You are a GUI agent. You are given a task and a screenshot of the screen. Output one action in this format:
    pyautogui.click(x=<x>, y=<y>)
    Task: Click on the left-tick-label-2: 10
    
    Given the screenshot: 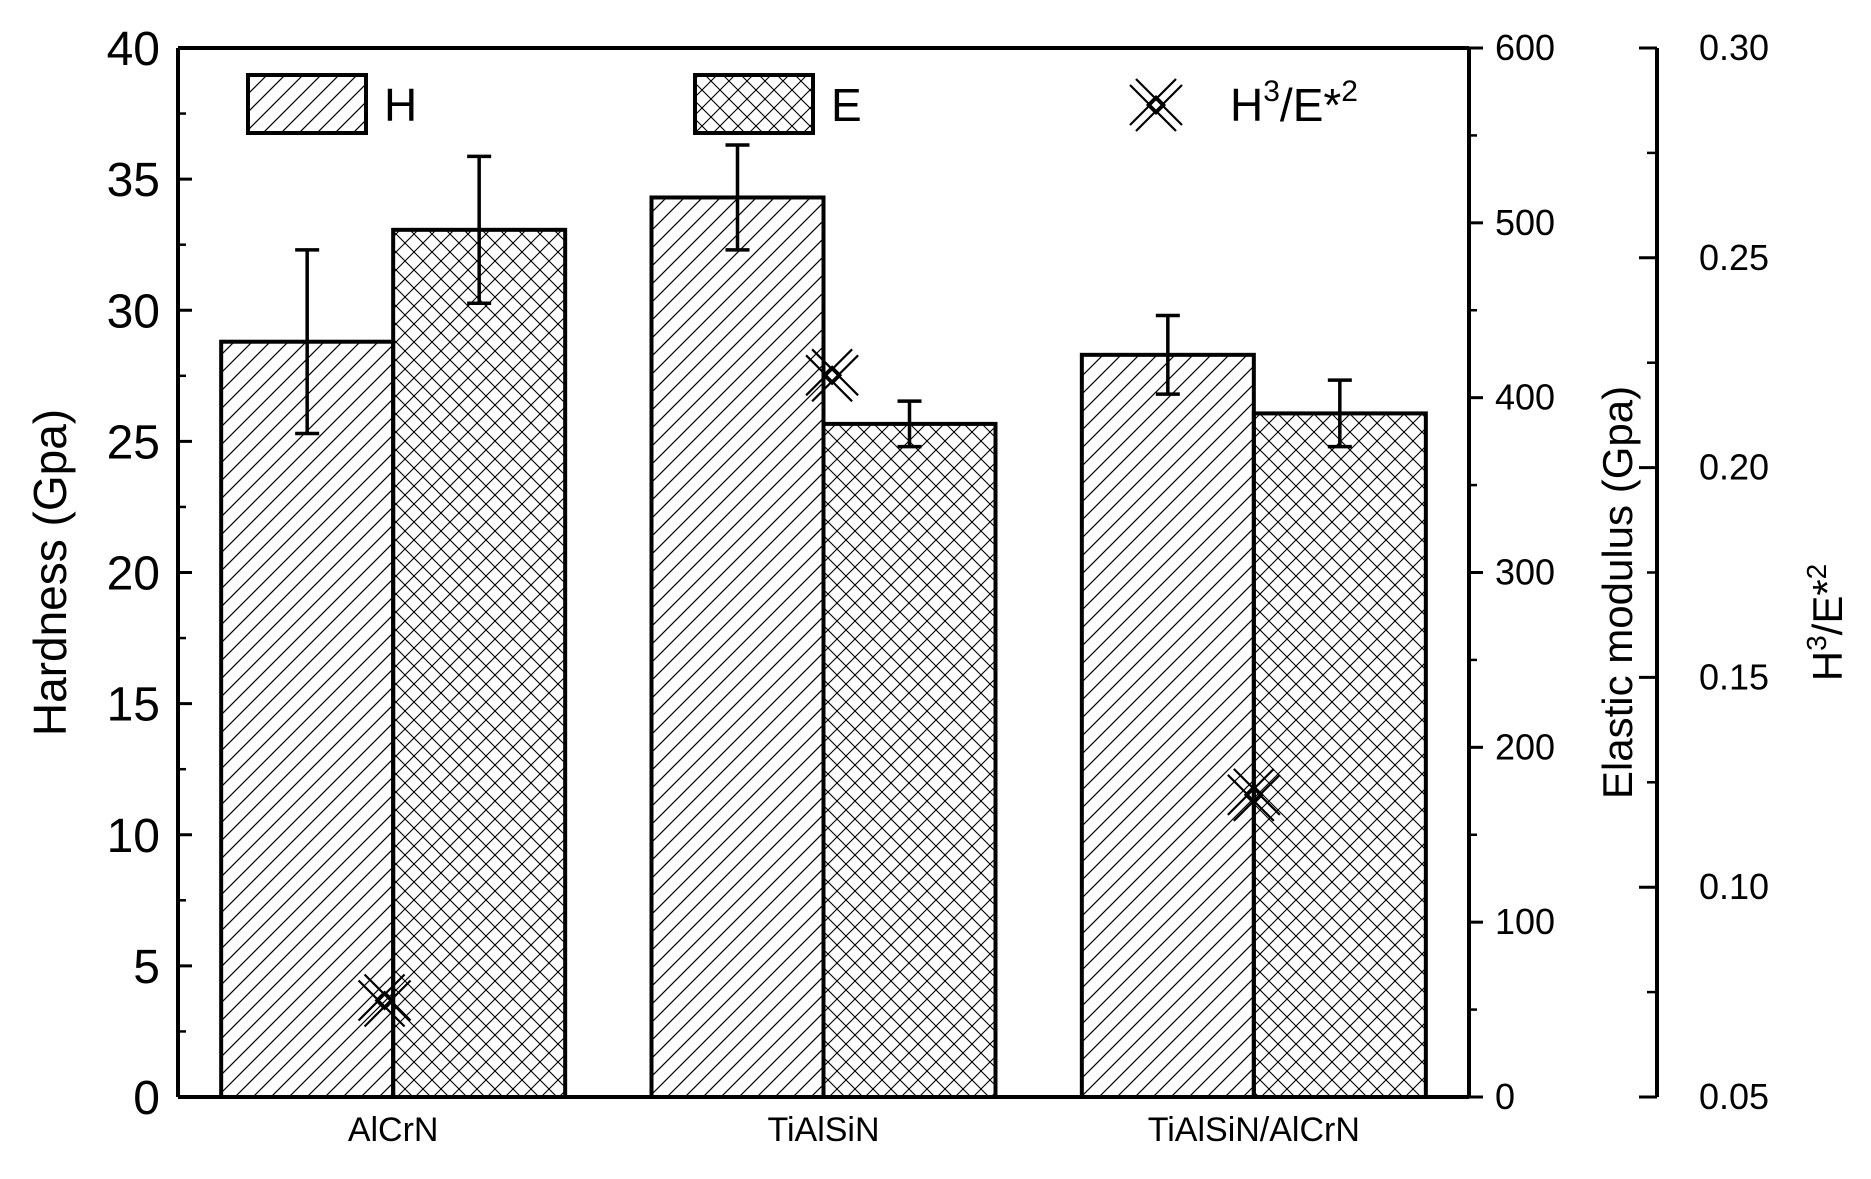 What is the action you would take?
    pyautogui.click(x=133, y=836)
    